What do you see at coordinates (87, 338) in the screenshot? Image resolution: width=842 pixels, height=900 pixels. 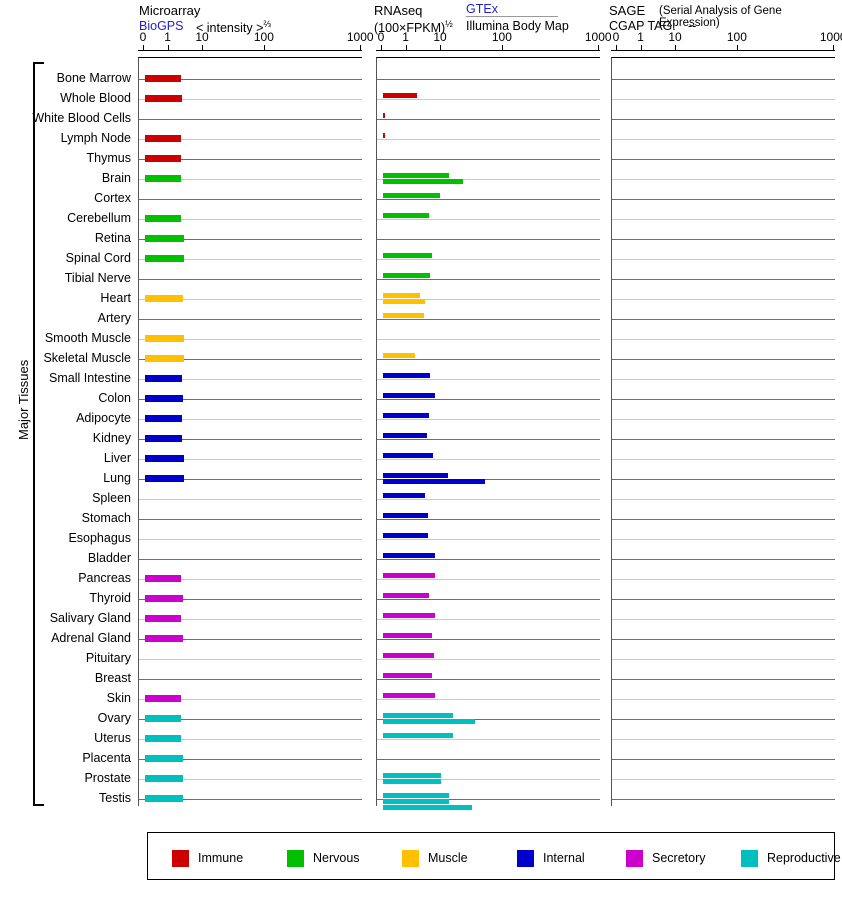 I see `tissue-label: Smooth Muscle` at bounding box center [87, 338].